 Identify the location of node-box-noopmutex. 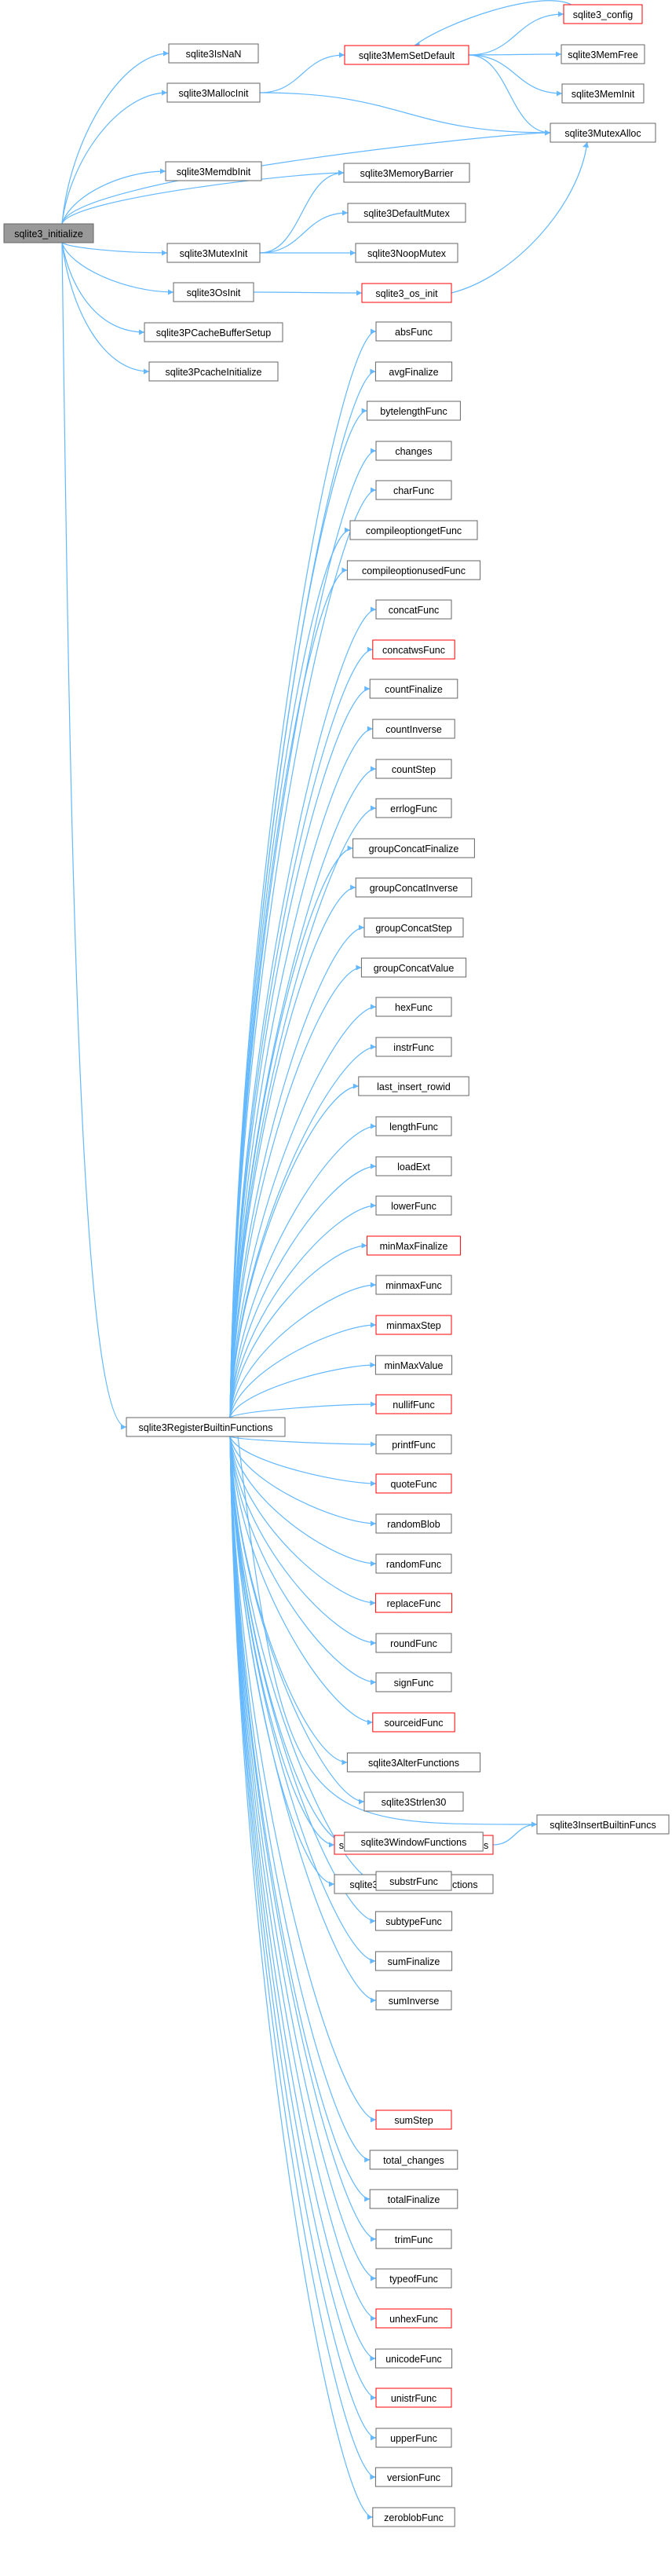
(406, 253).